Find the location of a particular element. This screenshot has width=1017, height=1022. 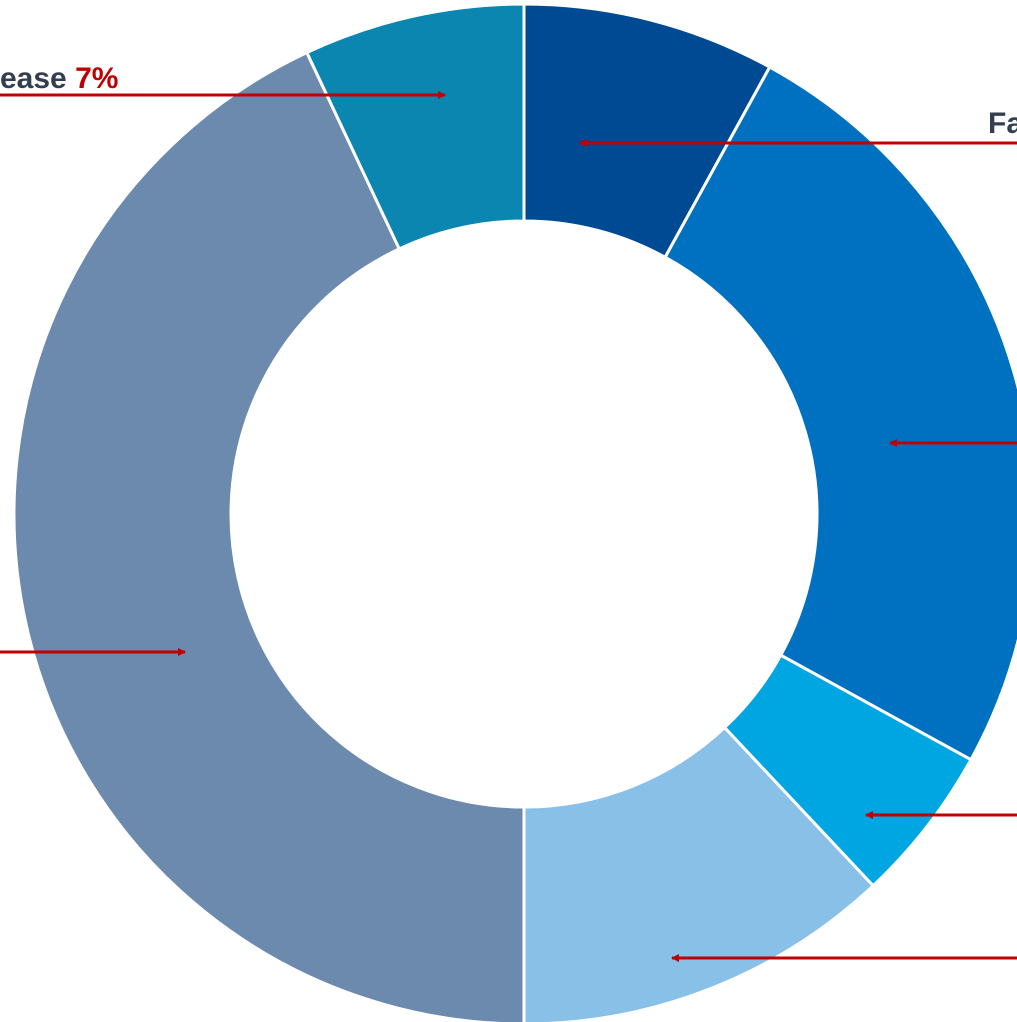

category-label: Fa is located at coordinates (1002, 123).